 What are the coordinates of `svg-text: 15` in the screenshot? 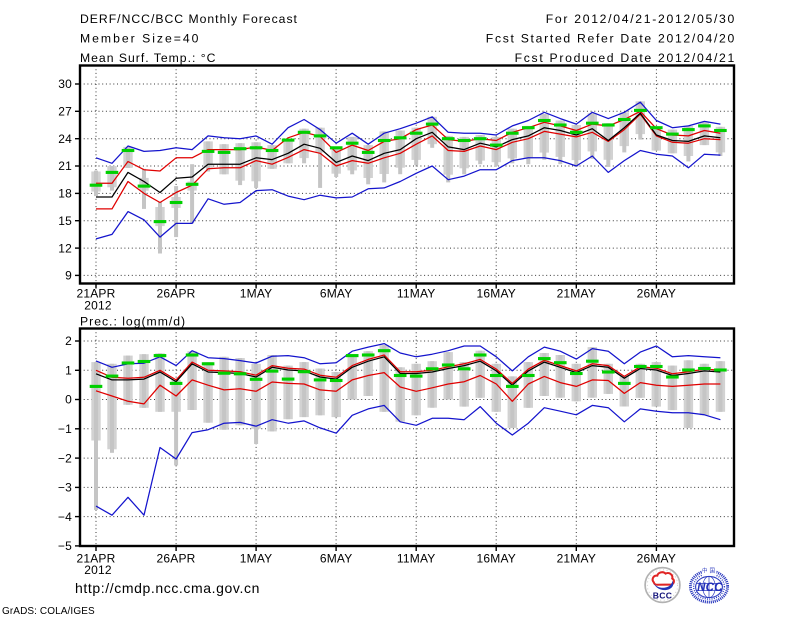 It's located at (65, 221).